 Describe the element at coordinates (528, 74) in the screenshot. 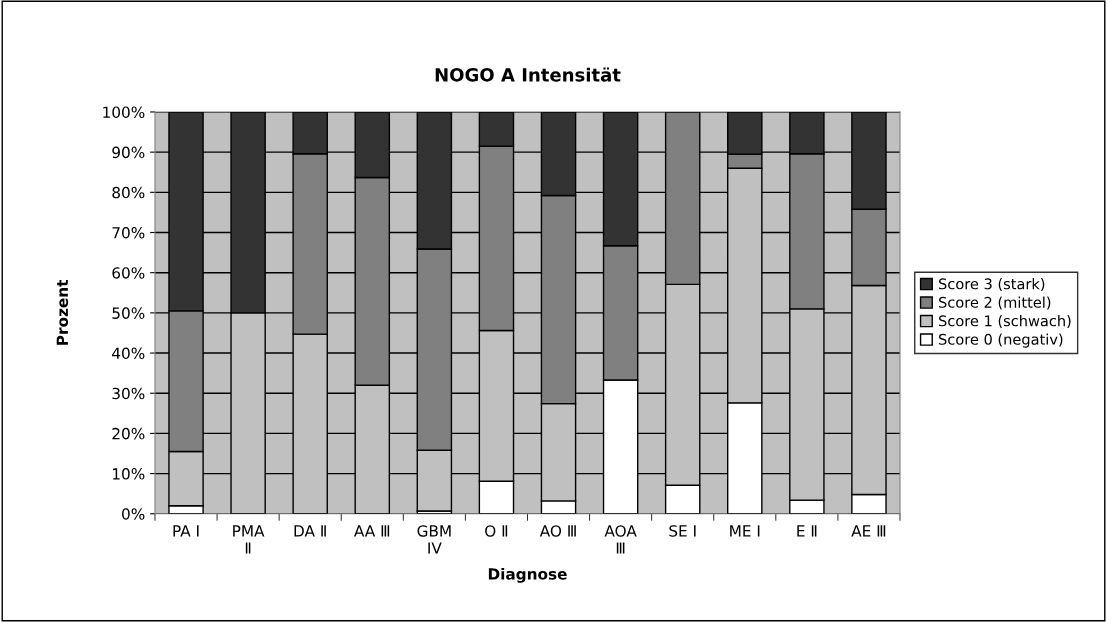

I see `chart-title: NOGO A Intensität` at that location.